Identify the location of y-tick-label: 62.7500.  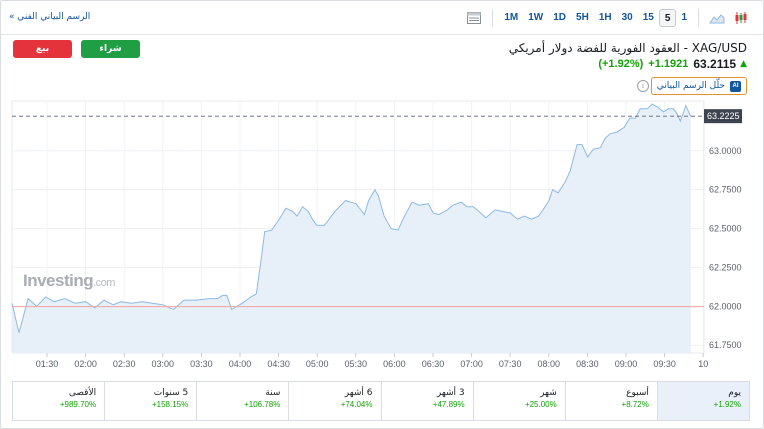
(725, 190).